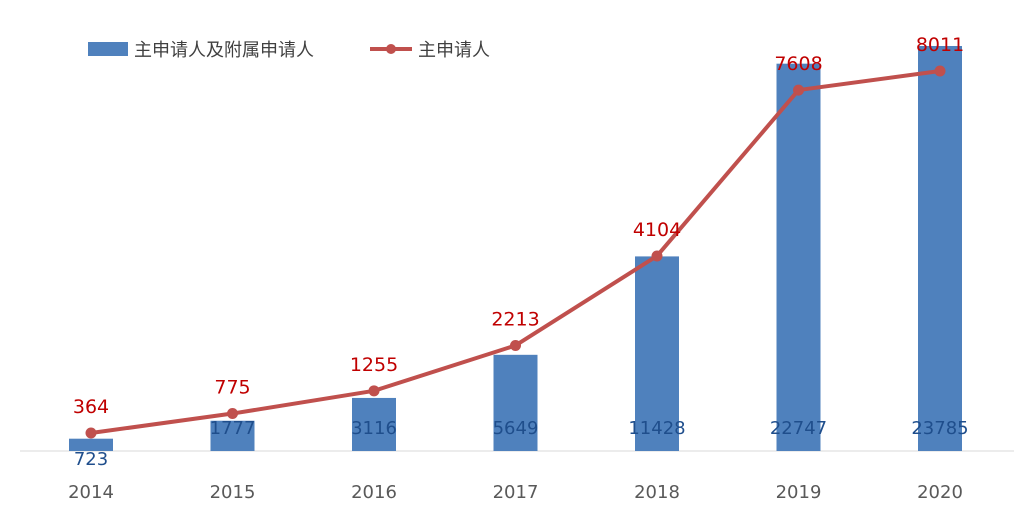 This screenshot has width=1034, height=517. I want to click on x-tick-2016: 2016, so click(374, 492).